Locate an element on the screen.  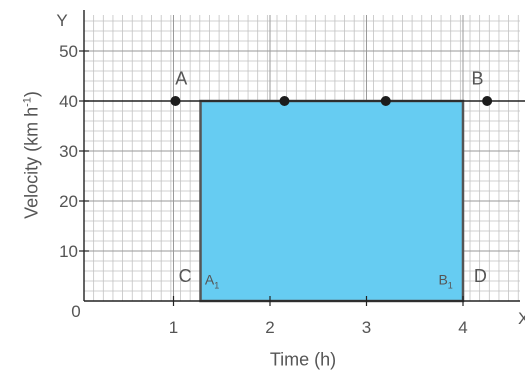
x-tick-label: 2 is located at coordinates (269, 327).